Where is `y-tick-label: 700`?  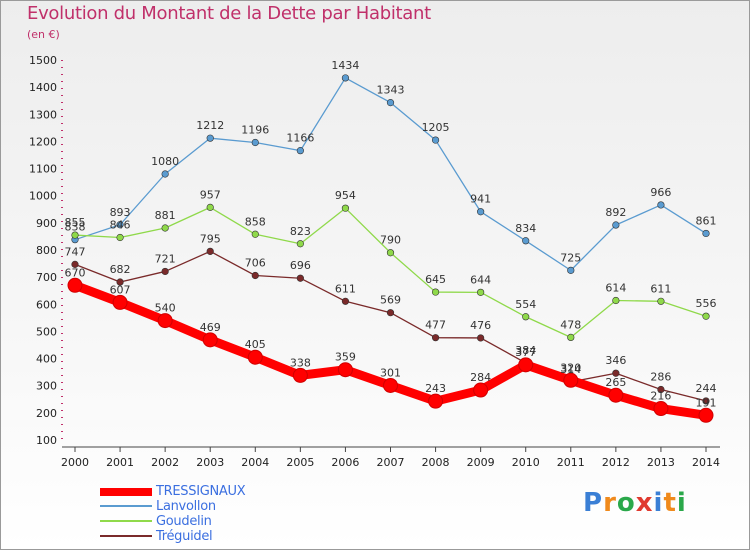 y-tick-label: 700 is located at coordinates (46, 277).